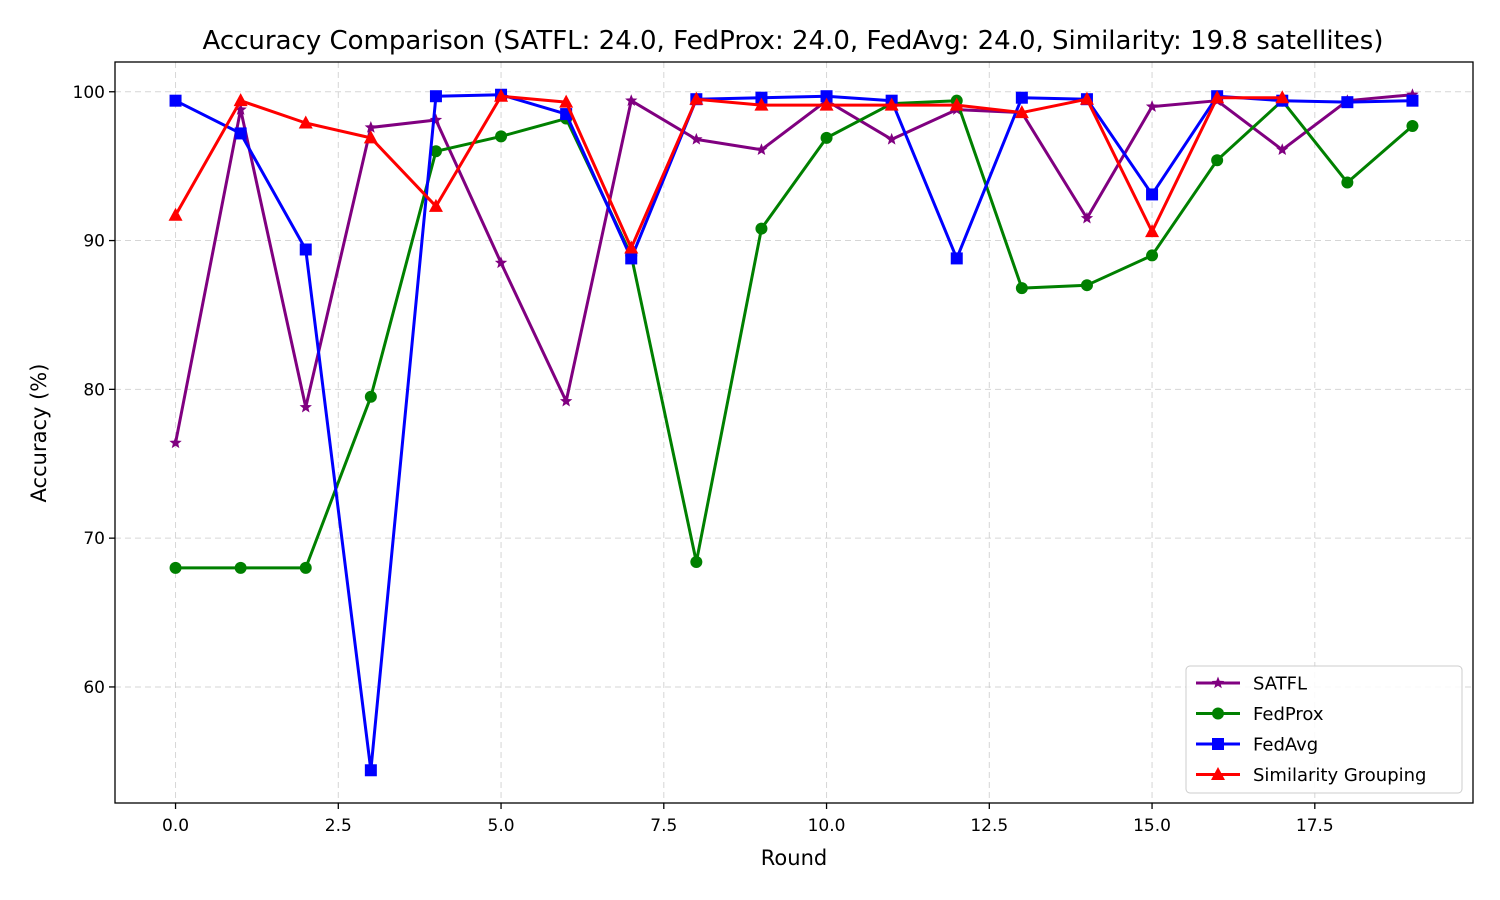 This screenshot has width=1500, height=900. I want to click on legend-marker-similarity-grouping, so click(1218, 773).